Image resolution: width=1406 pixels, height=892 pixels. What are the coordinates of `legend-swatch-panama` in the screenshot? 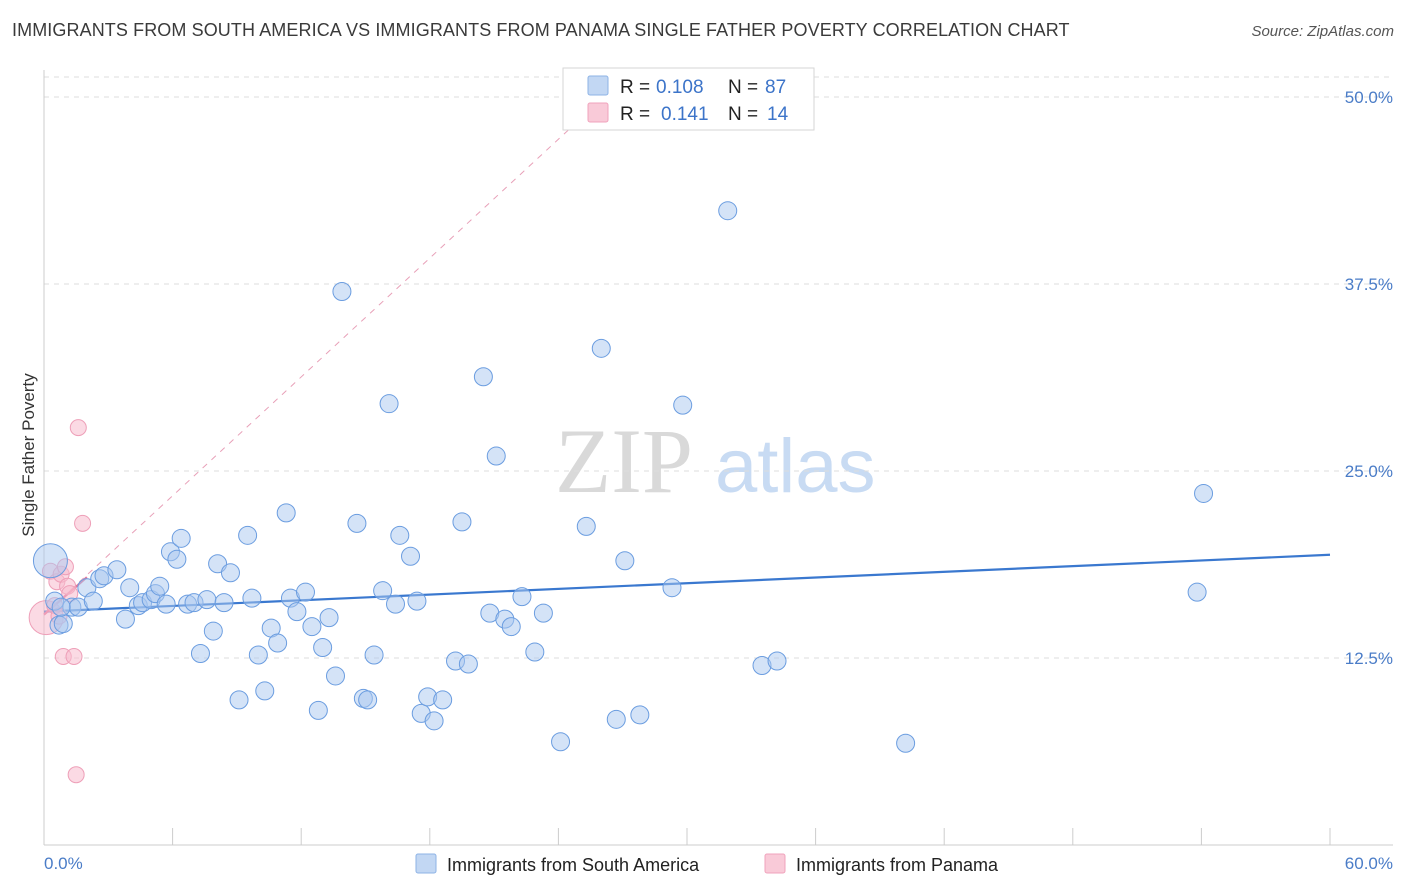 It's located at (598, 112).